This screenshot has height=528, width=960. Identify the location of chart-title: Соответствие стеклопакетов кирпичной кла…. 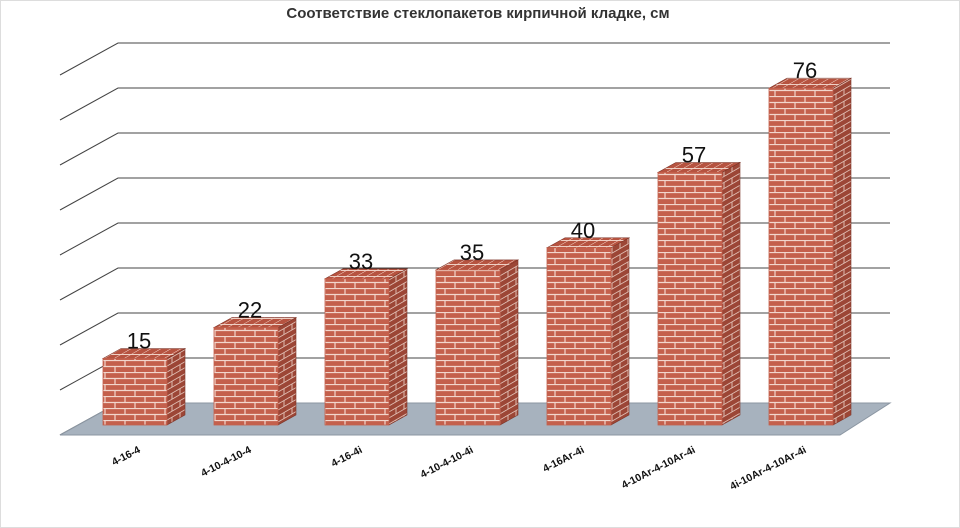
(477, 13).